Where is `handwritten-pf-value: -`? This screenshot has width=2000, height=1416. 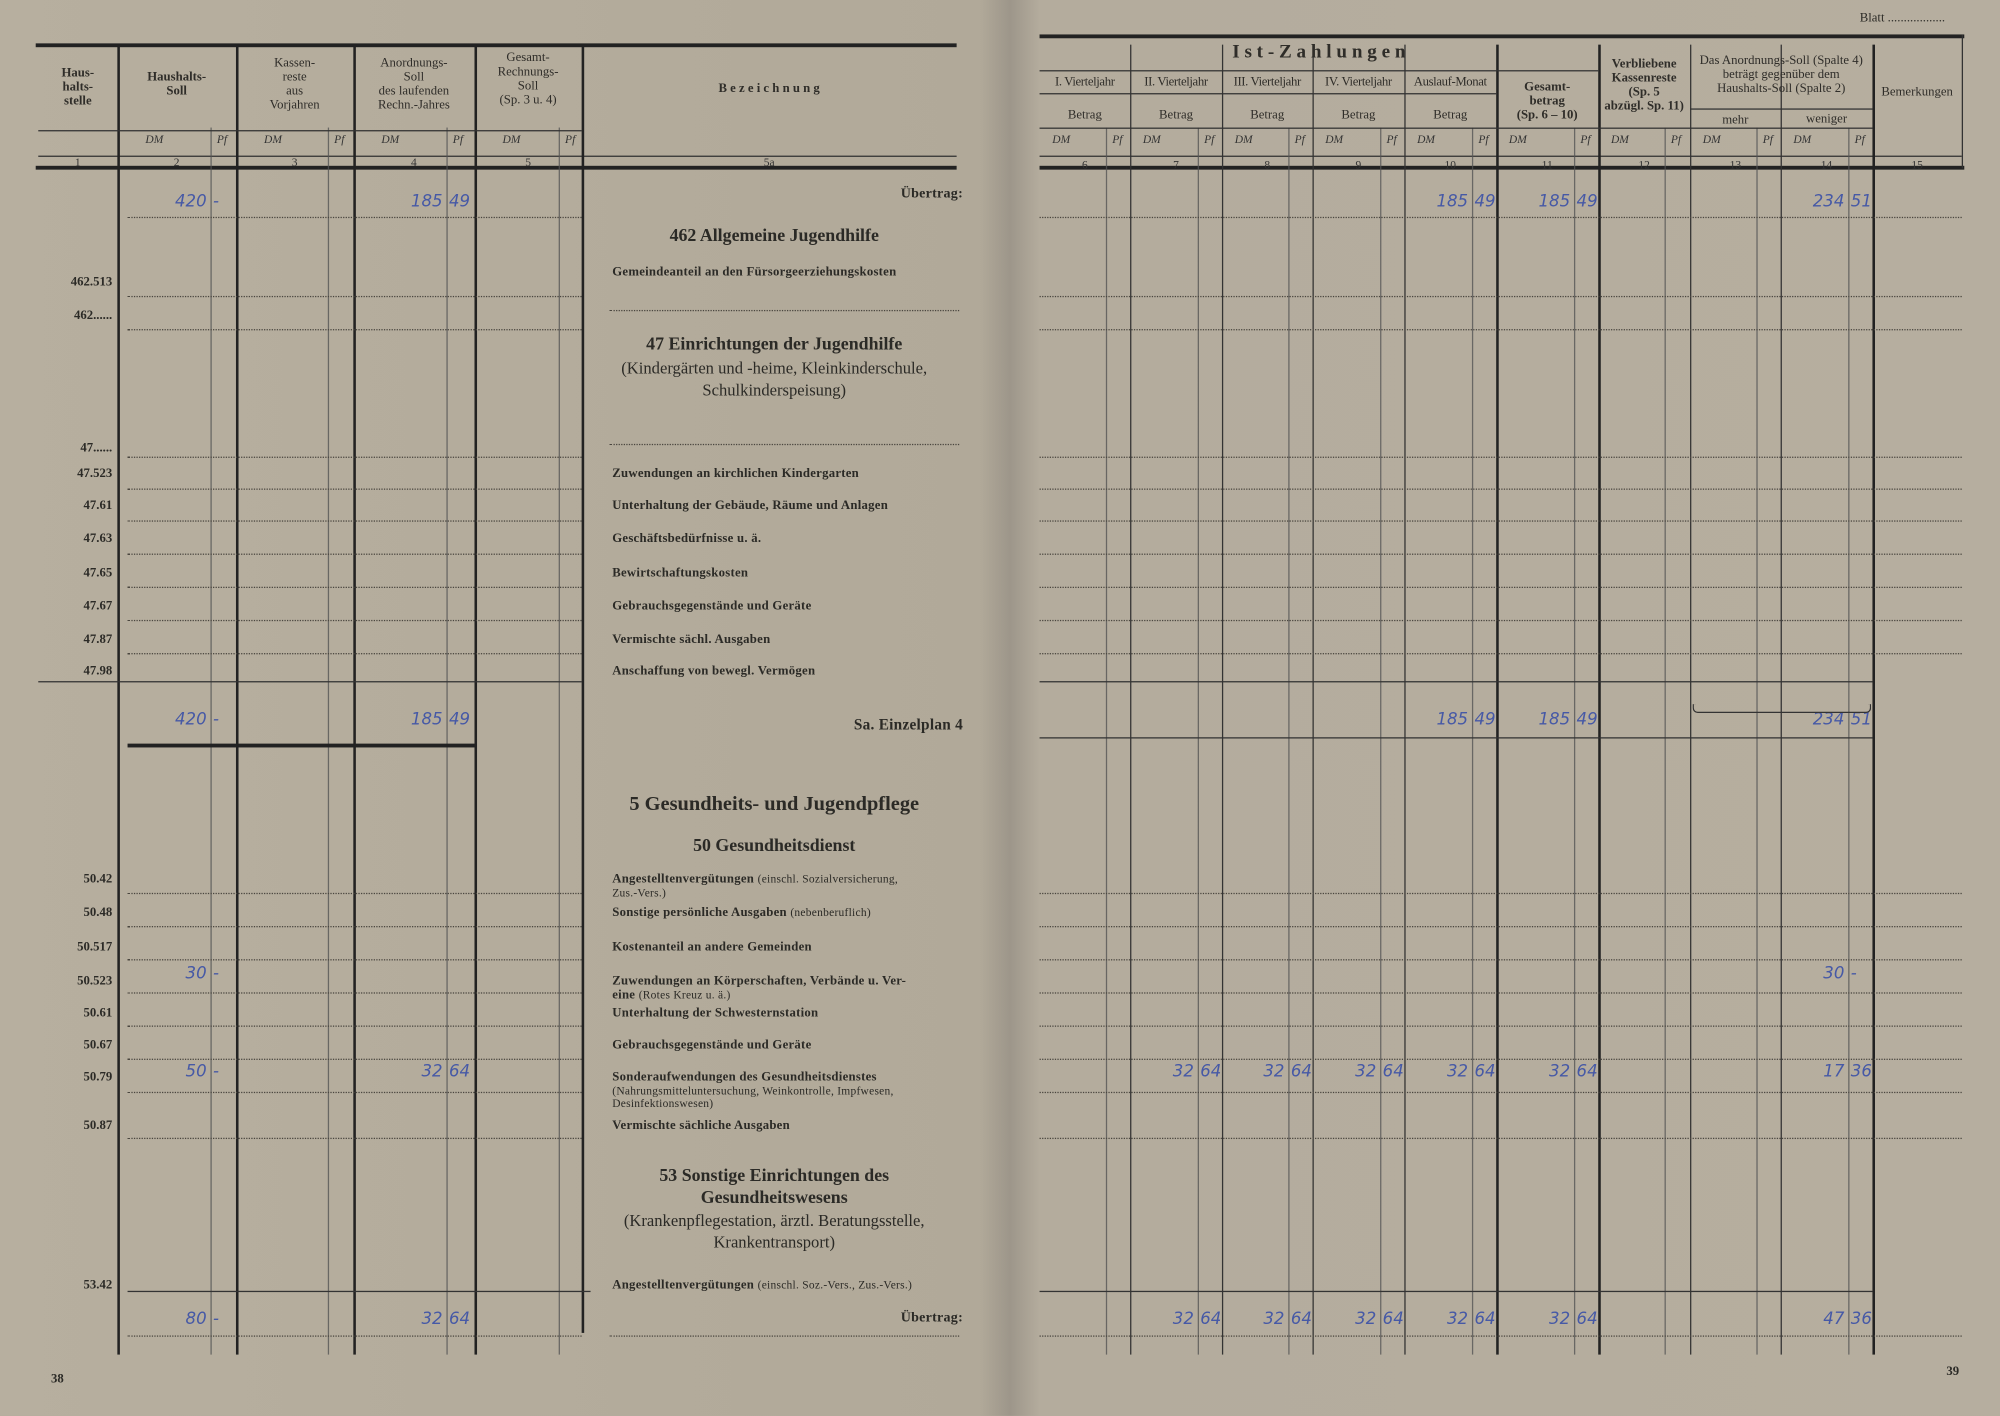
handwritten-pf-value: - is located at coordinates (216, 202).